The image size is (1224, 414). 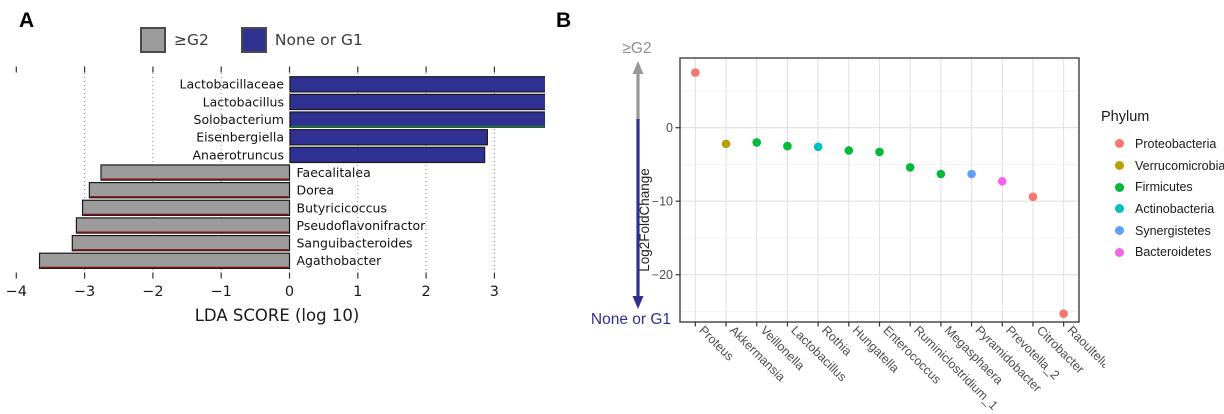 I want to click on lda-legend: ≥G2 None or G1, so click(x=251, y=40).